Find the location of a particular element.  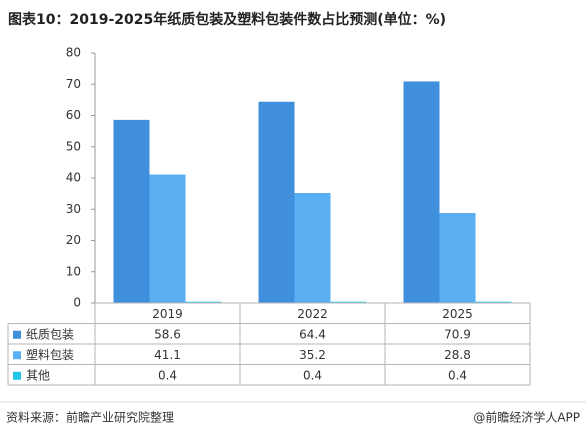

y-tick-label: 80 is located at coordinates (73, 53).